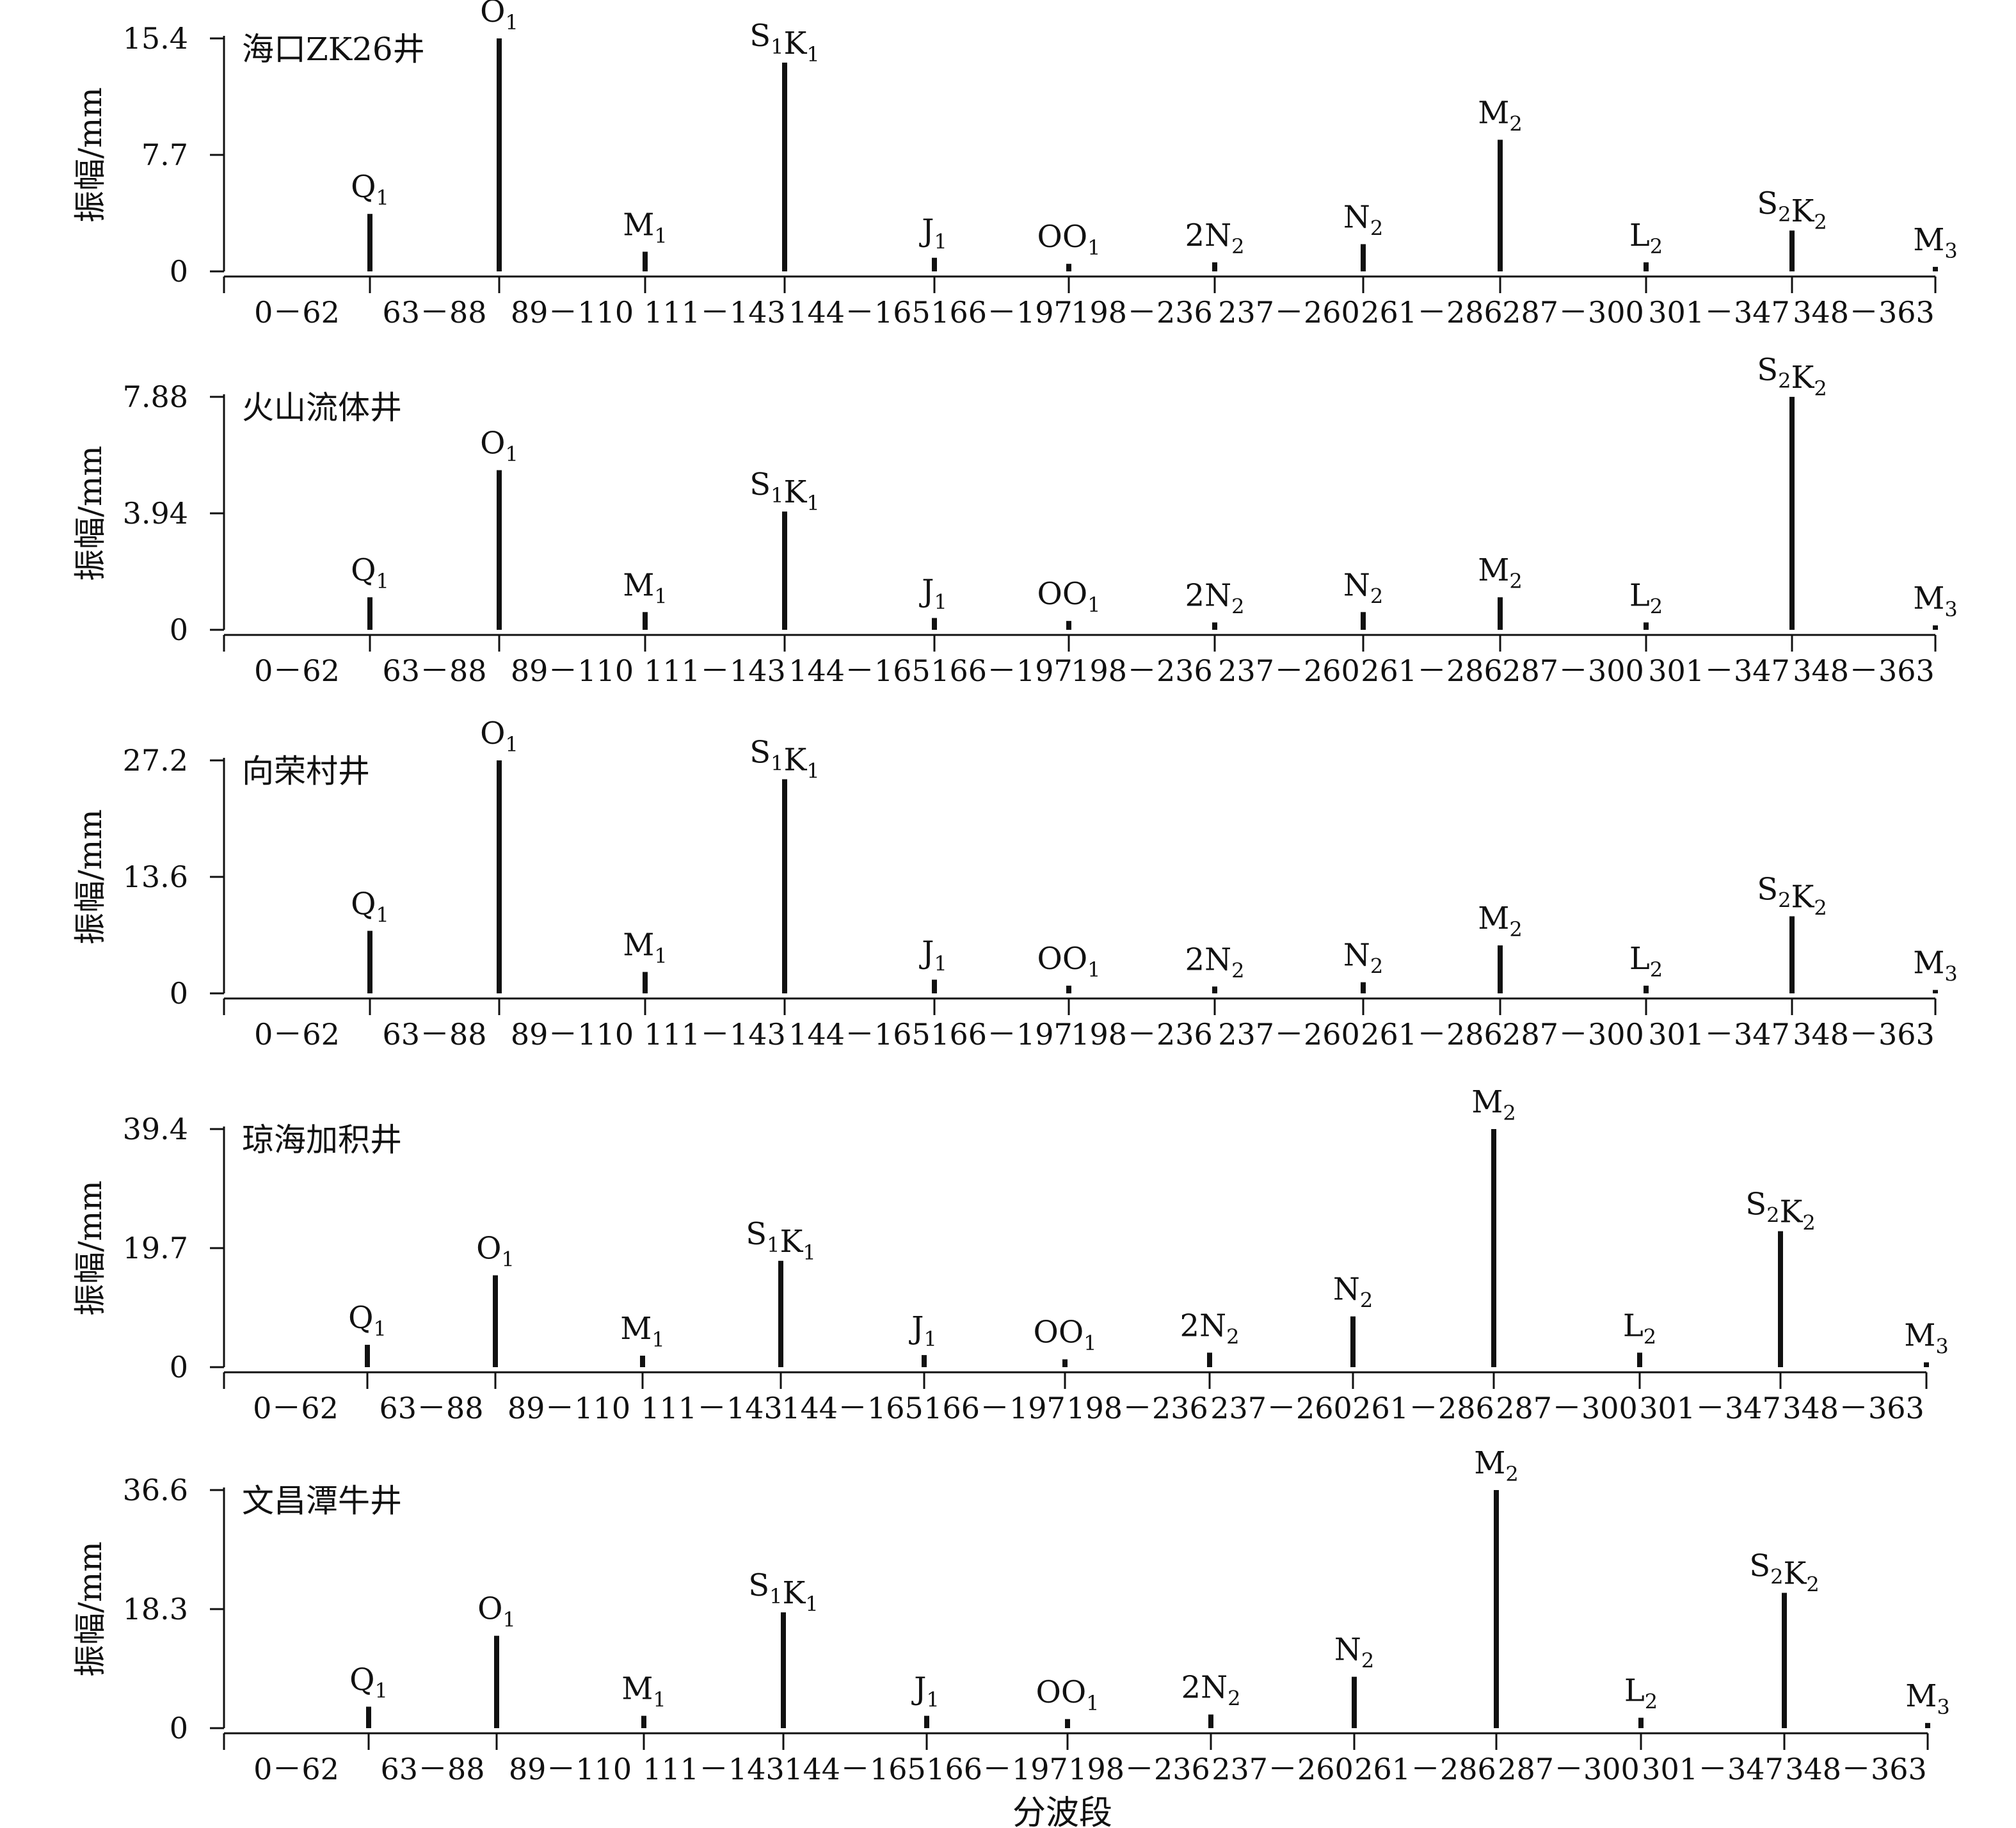  What do you see at coordinates (155, 760) in the screenshot?
I see `y-tick-label: 27.2` at bounding box center [155, 760].